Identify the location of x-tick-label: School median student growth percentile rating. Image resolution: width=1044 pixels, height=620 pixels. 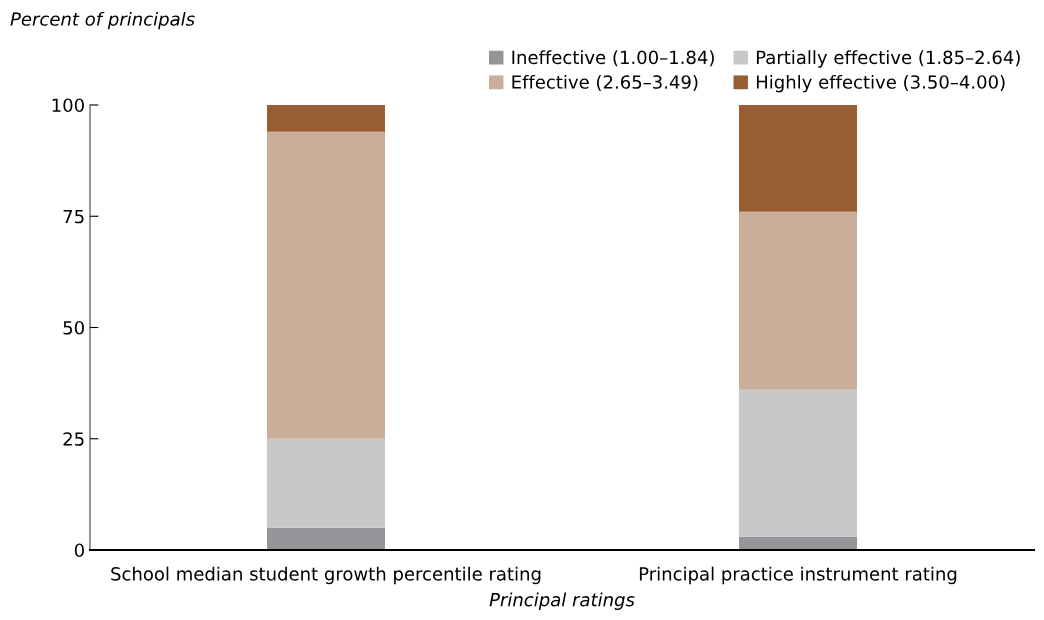
(326, 575).